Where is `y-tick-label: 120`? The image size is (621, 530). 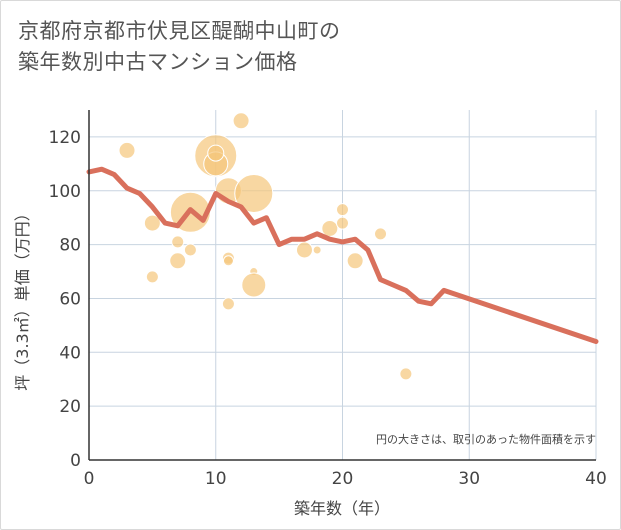
y-tick-label: 120 is located at coordinates (65, 138).